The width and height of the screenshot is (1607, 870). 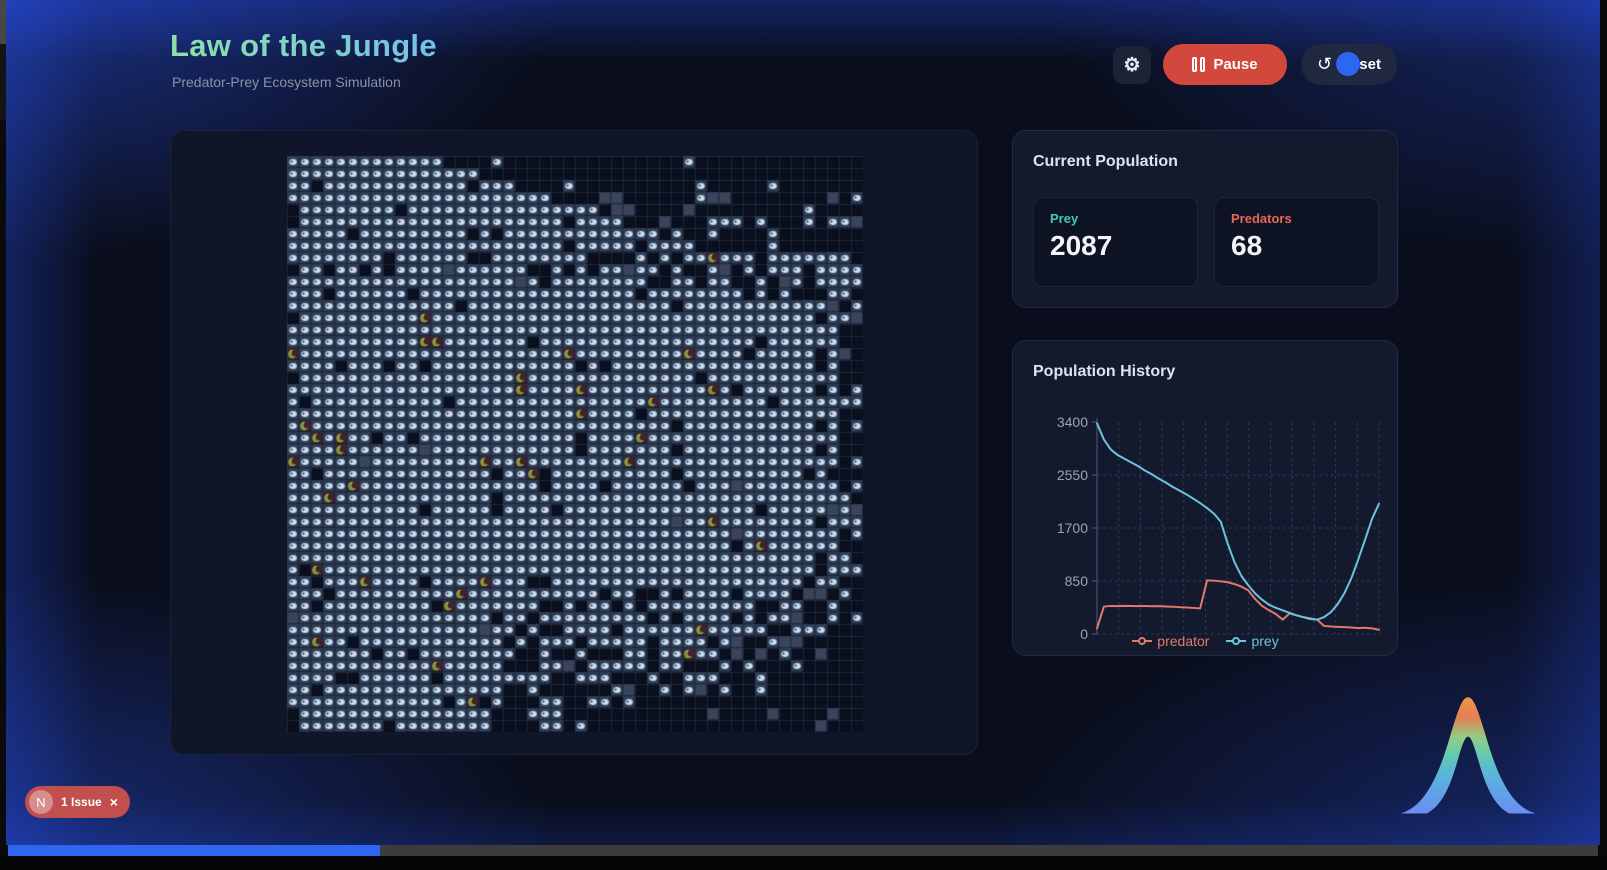 I want to click on predators-stat-box: Predators 68, so click(x=1296, y=242).